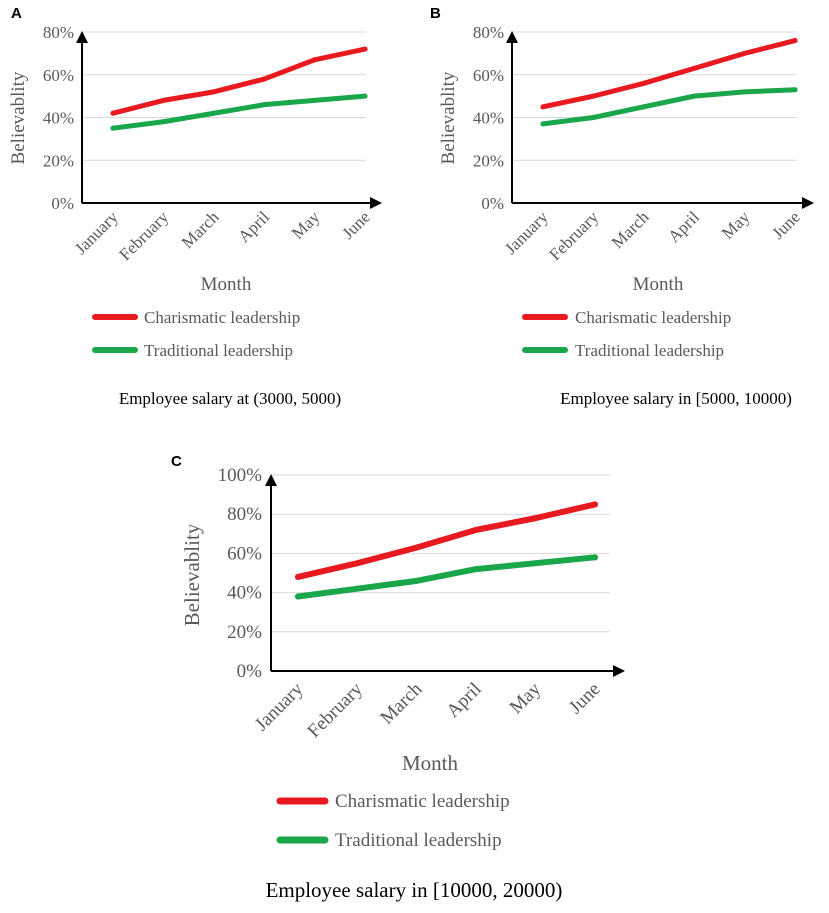 Image resolution: width=829 pixels, height=913 pixels. What do you see at coordinates (414, 890) in the screenshot?
I see `chart-caption: Employee salary in [10000, 20000)` at bounding box center [414, 890].